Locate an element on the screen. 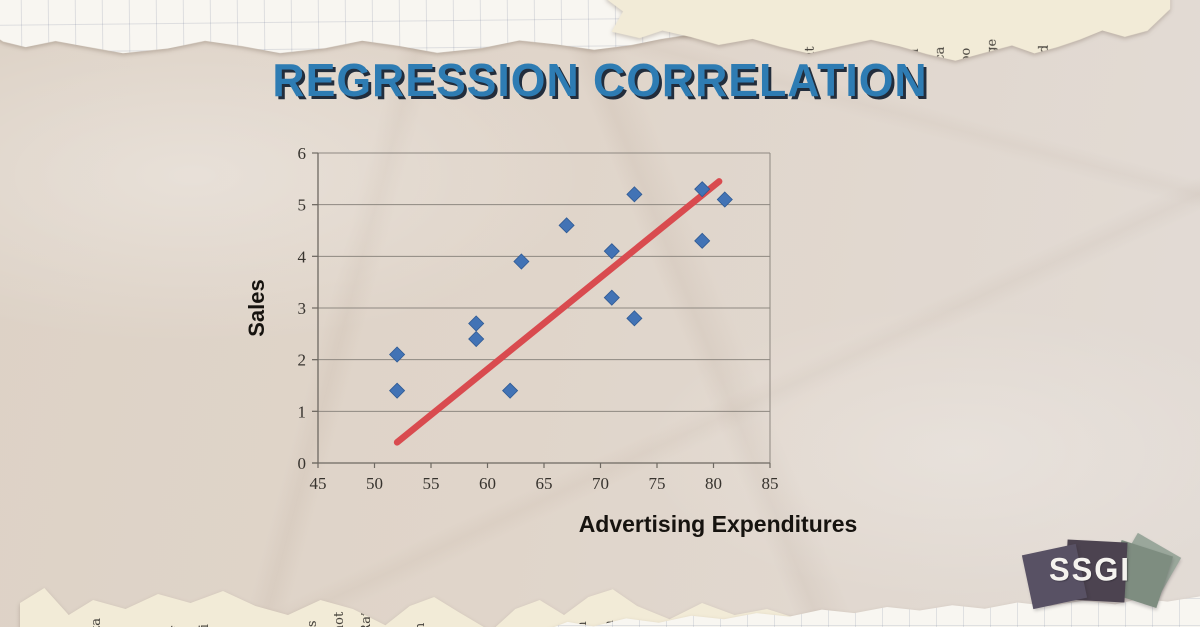 The width and height of the screenshot is (1200, 627). newsprint-fragment: niu is located at coordinates (654, 52).